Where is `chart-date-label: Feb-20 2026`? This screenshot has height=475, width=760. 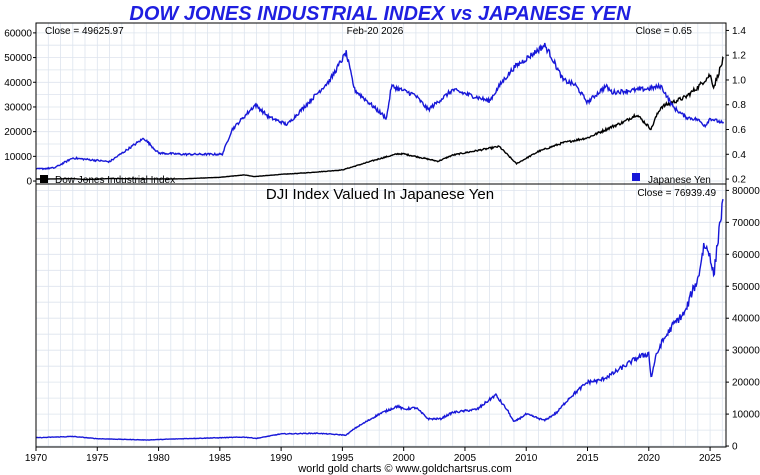
chart-date-label: Feb-20 2026 is located at coordinates (375, 31).